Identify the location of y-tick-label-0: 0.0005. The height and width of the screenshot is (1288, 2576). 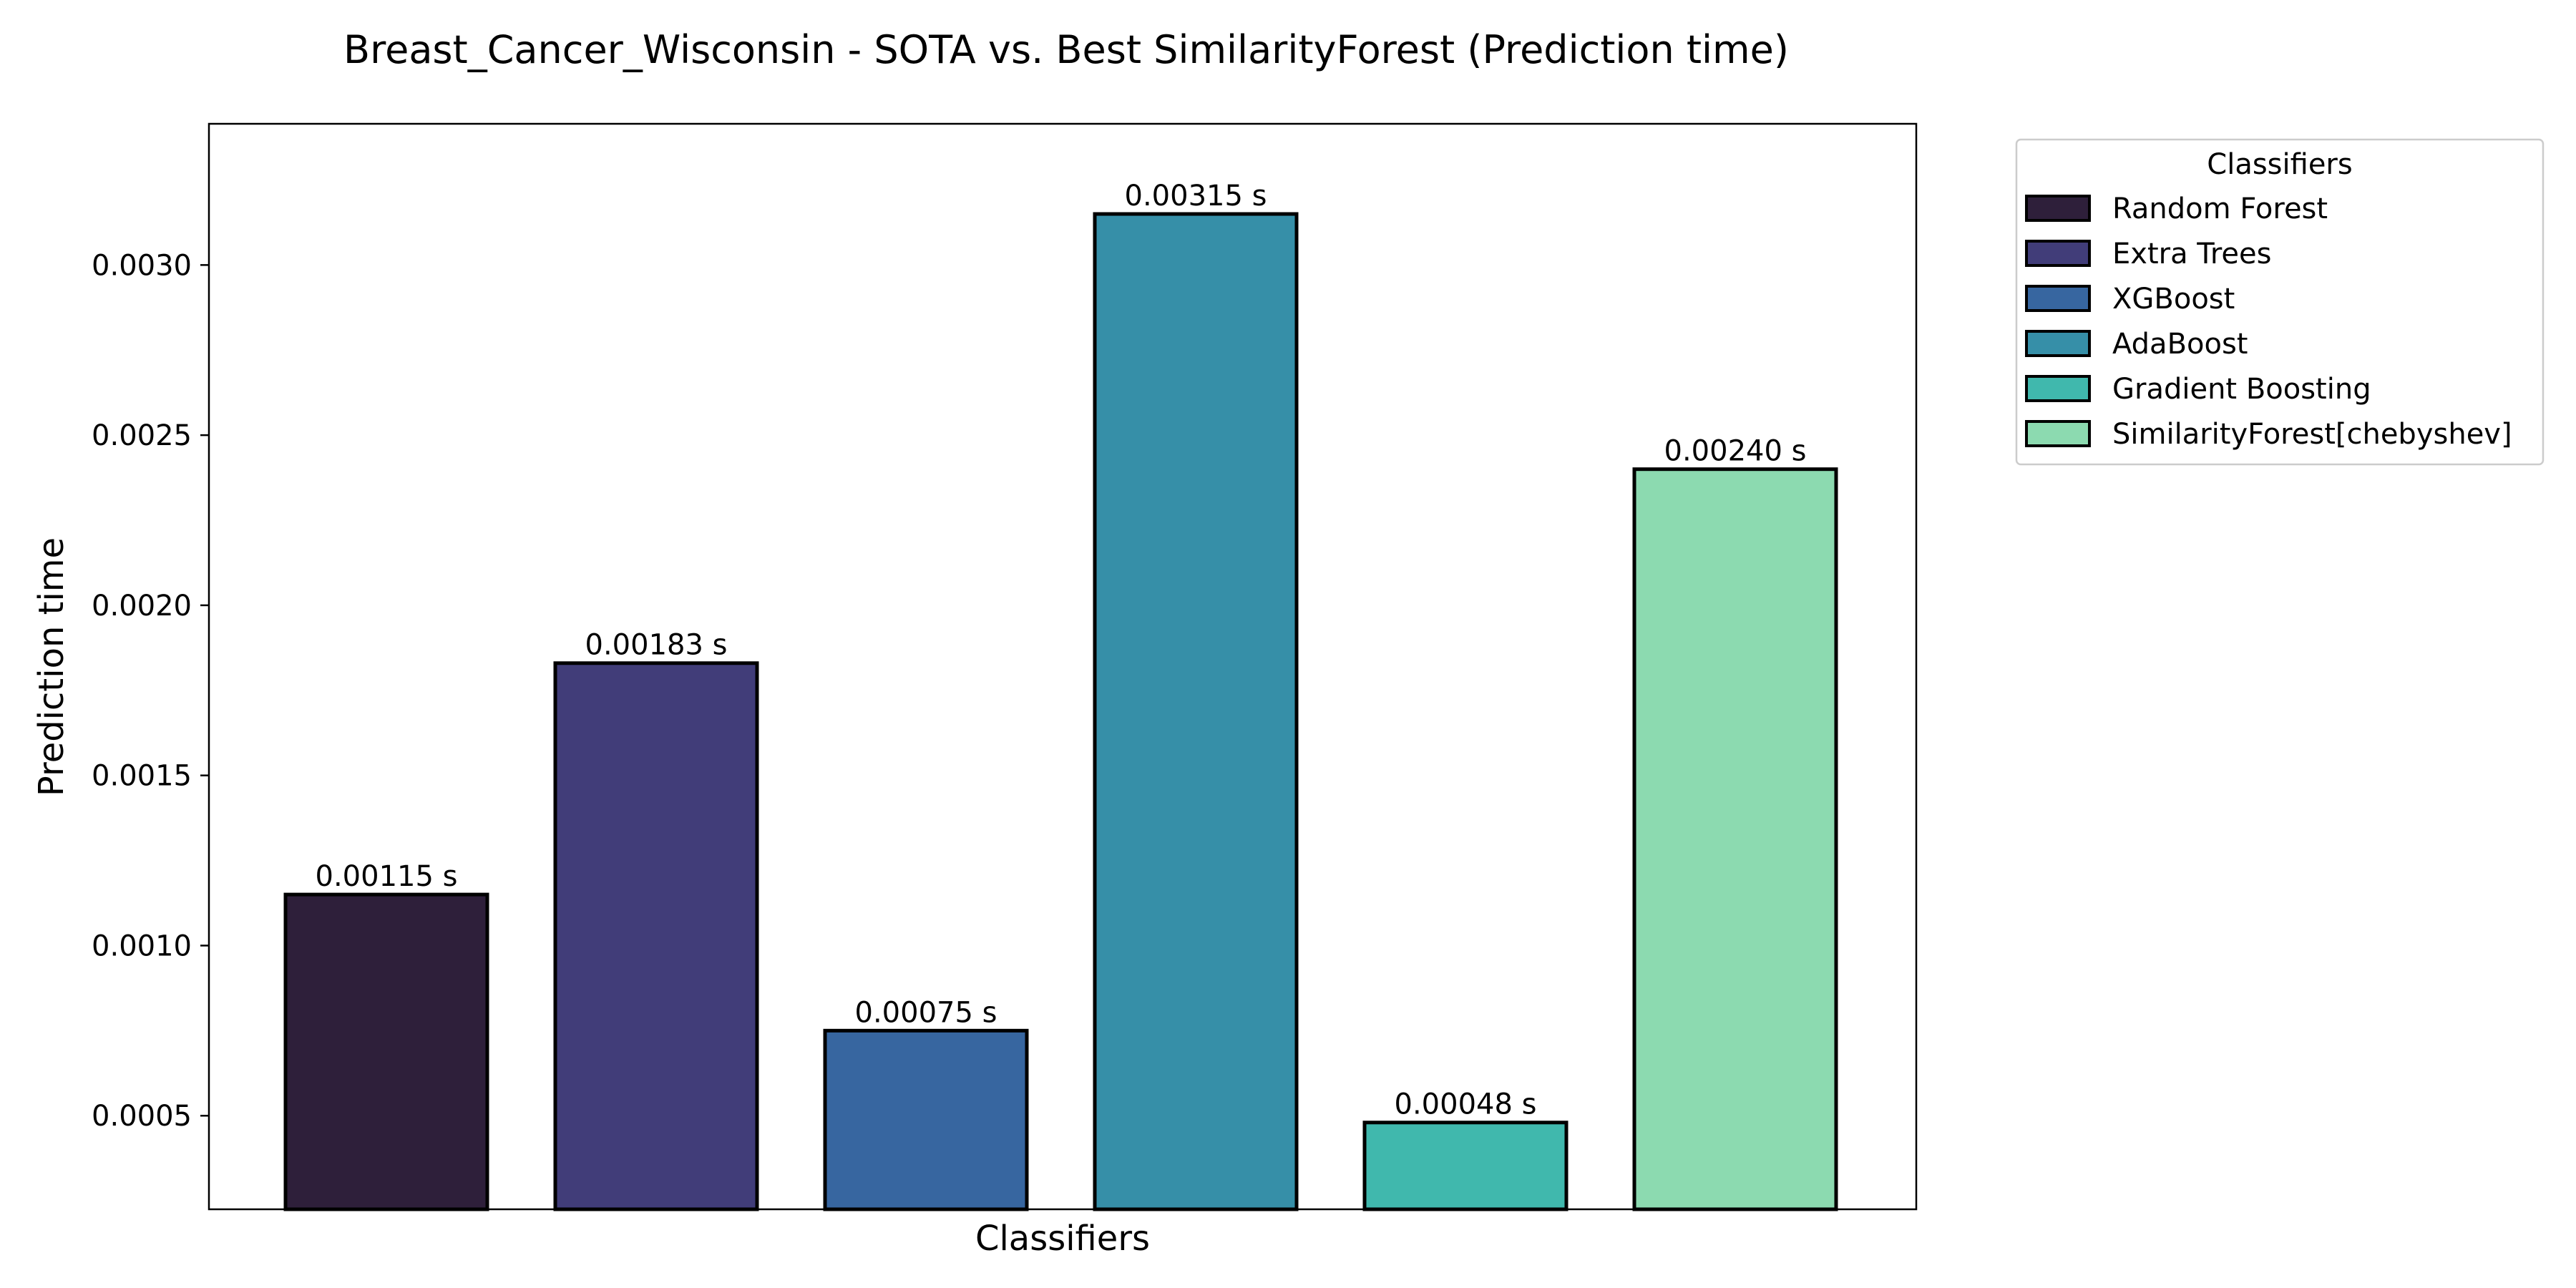
(142, 1116).